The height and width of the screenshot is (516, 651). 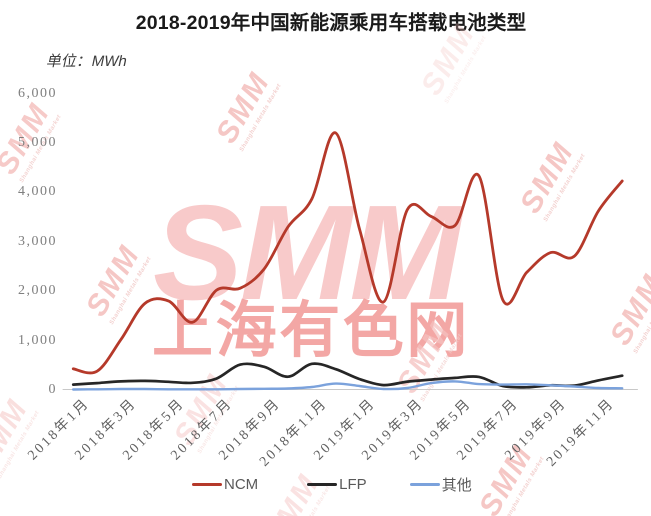 I want to click on y-tick-label: 1,000, so click(x=37, y=340).